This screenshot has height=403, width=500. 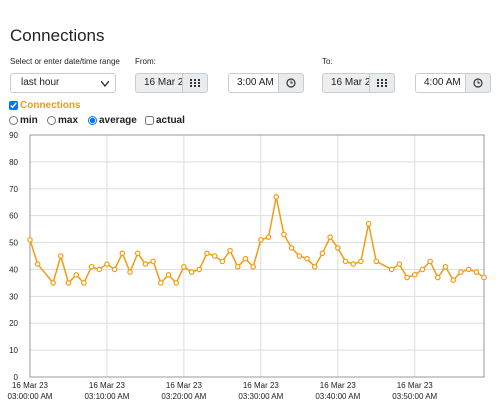 I want to click on from-label: From:, so click(x=145, y=61).